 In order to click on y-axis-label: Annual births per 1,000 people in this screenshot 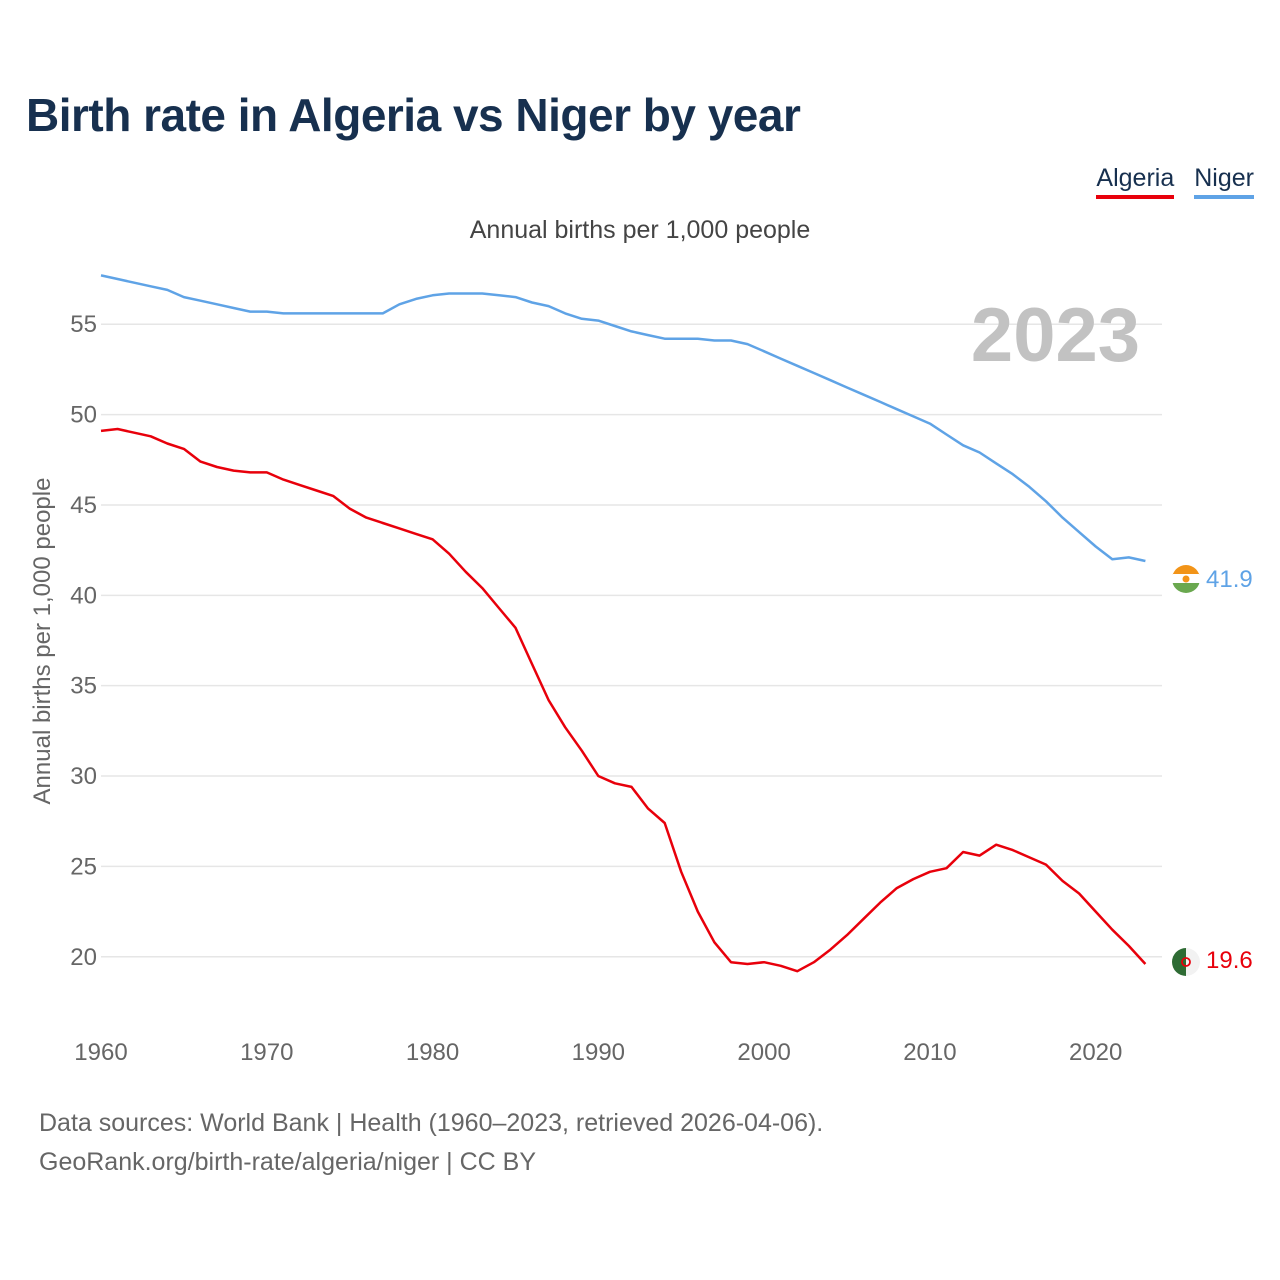, I will do `click(42, 641)`.